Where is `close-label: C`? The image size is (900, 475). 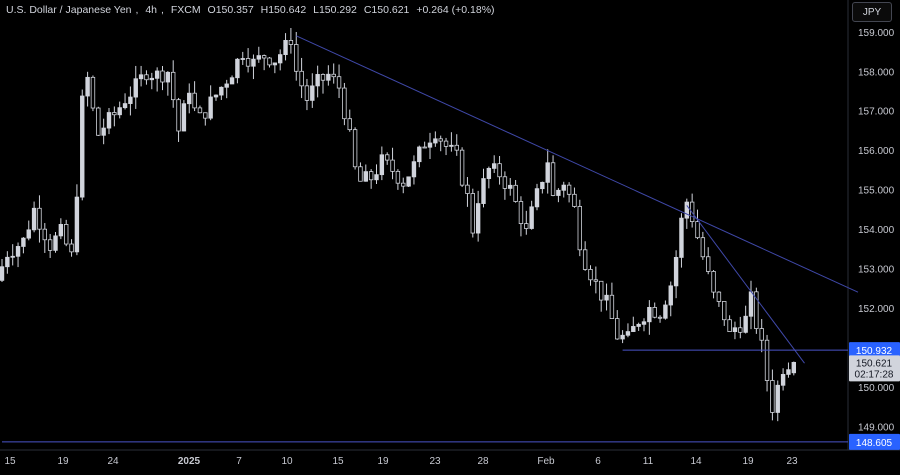 close-label: C is located at coordinates (367, 10).